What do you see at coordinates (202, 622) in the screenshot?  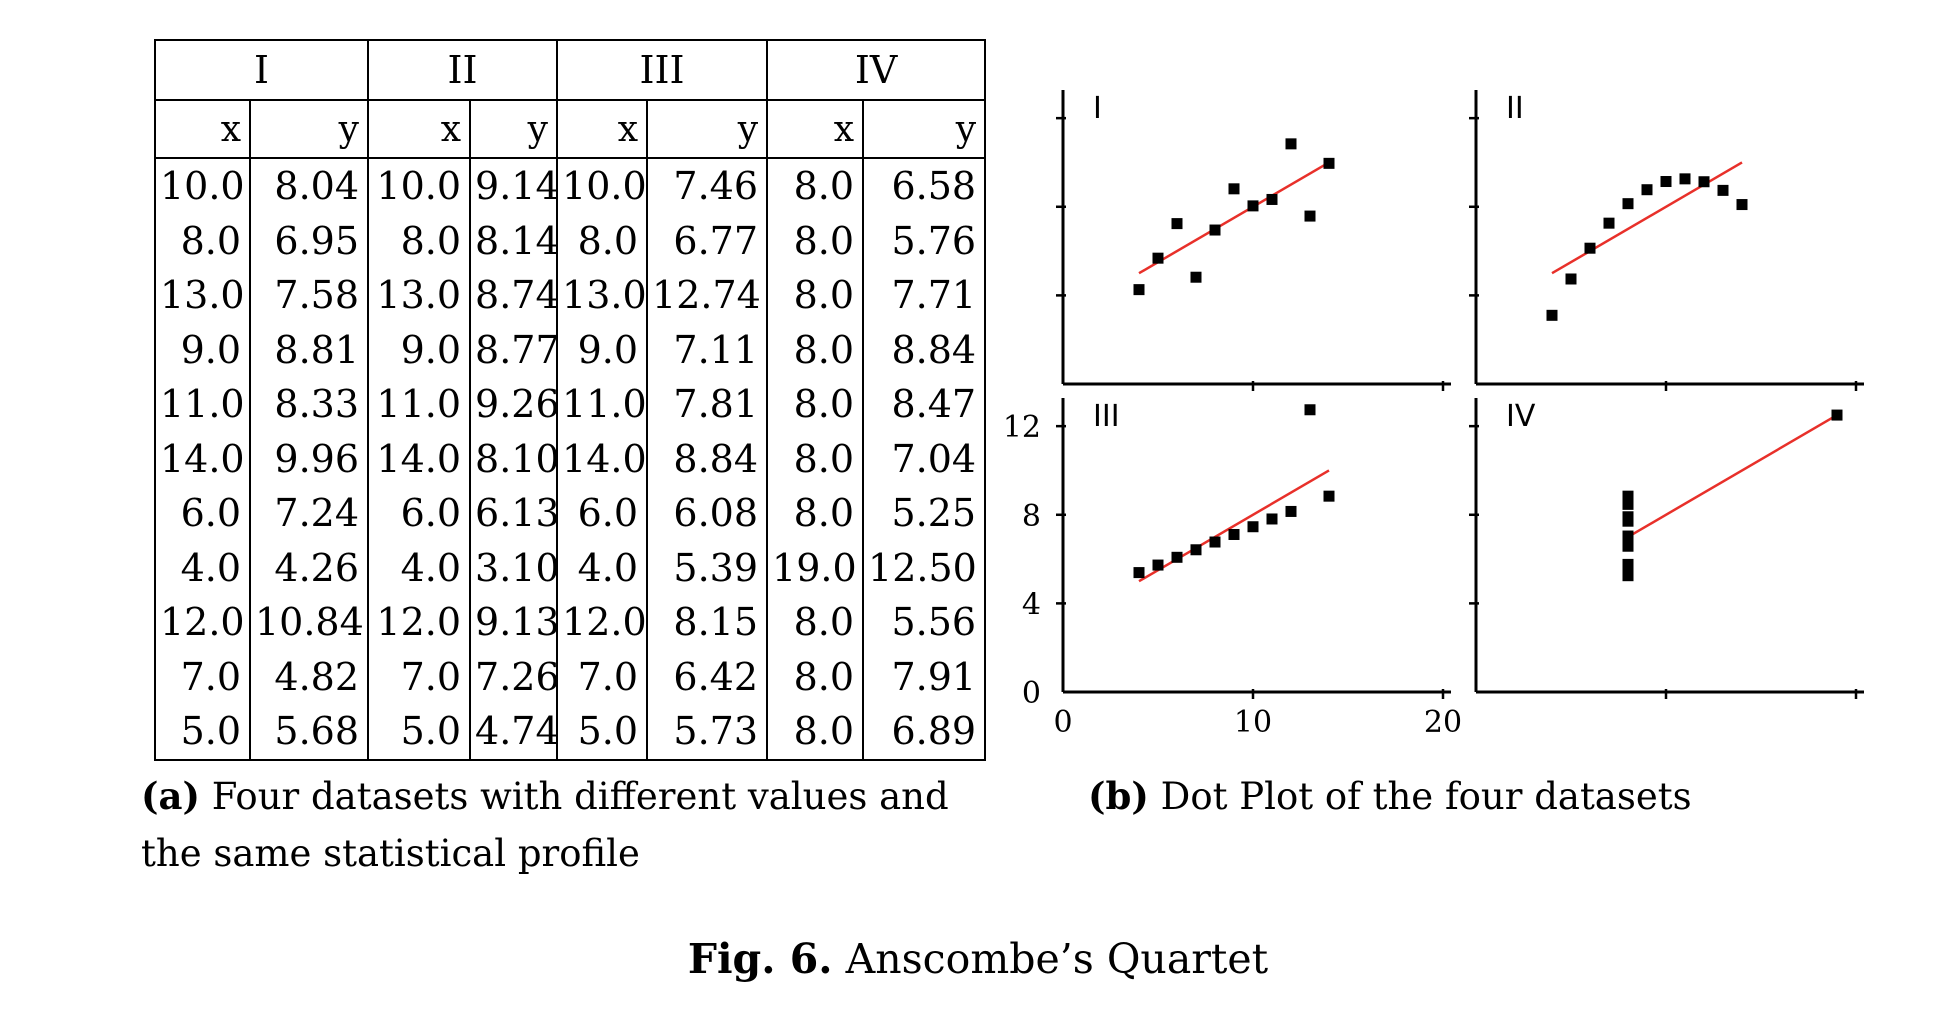 I see `table-cell: 12.0` at bounding box center [202, 622].